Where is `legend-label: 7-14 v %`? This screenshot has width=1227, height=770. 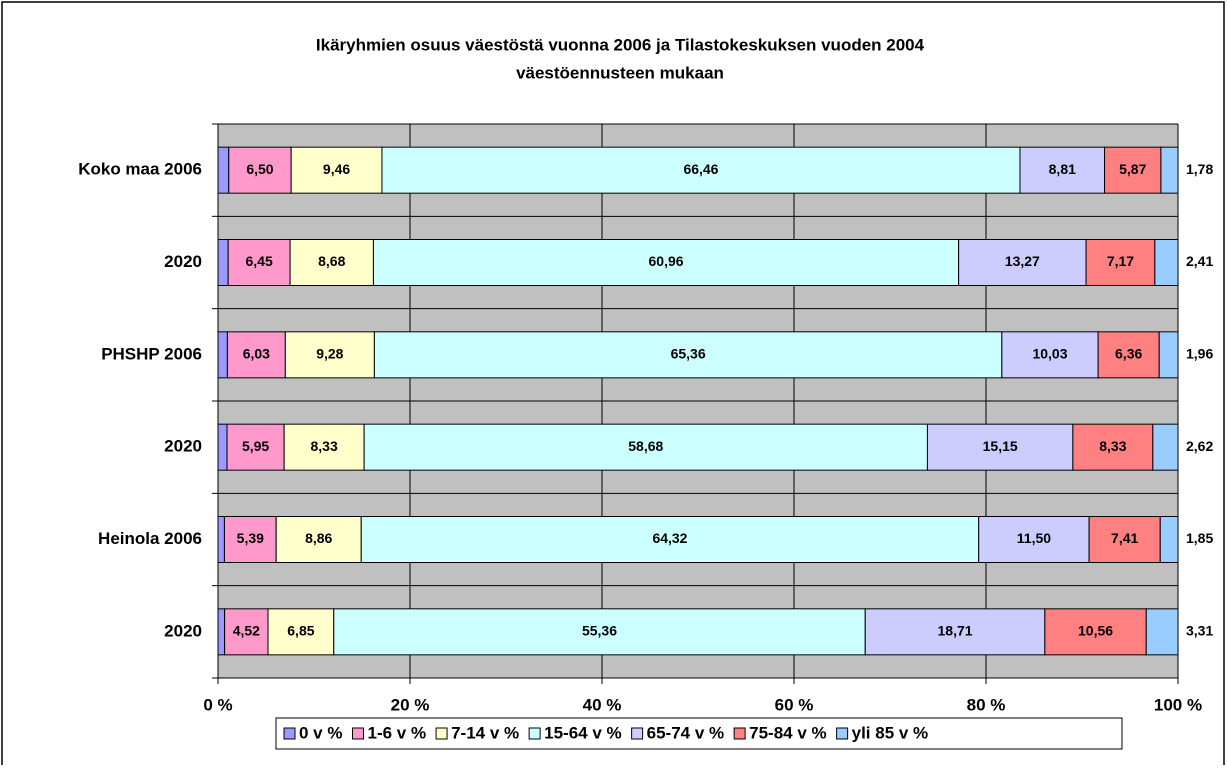 legend-label: 7-14 v % is located at coordinates (485, 732).